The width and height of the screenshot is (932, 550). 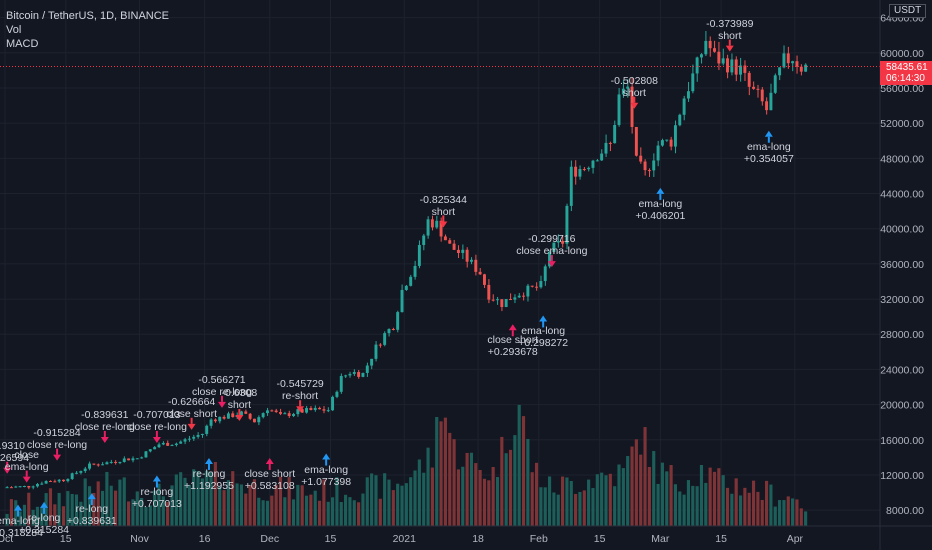 What do you see at coordinates (14, 30) in the screenshot?
I see `volume-indicator-label: Vol` at bounding box center [14, 30].